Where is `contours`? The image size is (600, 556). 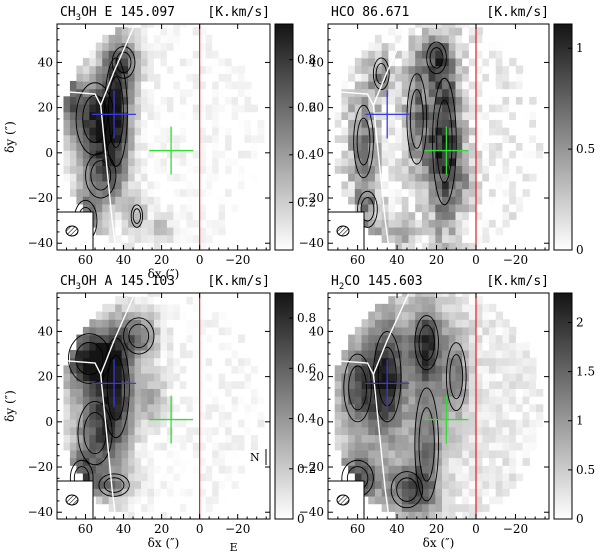 contours is located at coordinates (405, 134).